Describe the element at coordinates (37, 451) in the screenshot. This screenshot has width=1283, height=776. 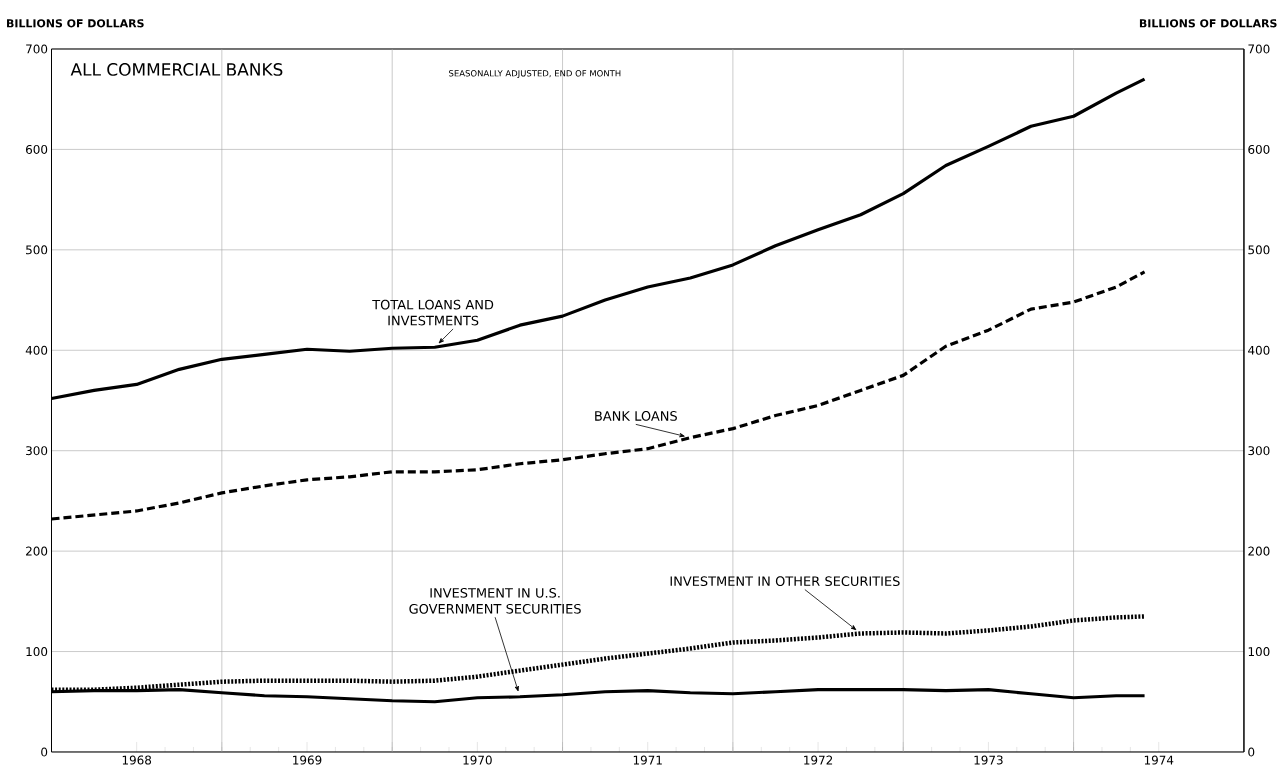
I see `y-tick-label: 300` at that location.